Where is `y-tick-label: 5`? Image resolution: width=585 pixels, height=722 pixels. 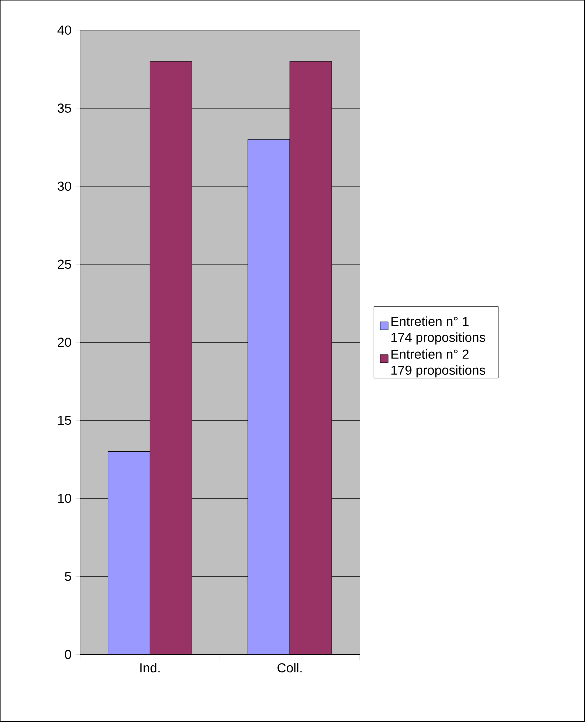 y-tick-label: 5 is located at coordinates (68, 577).